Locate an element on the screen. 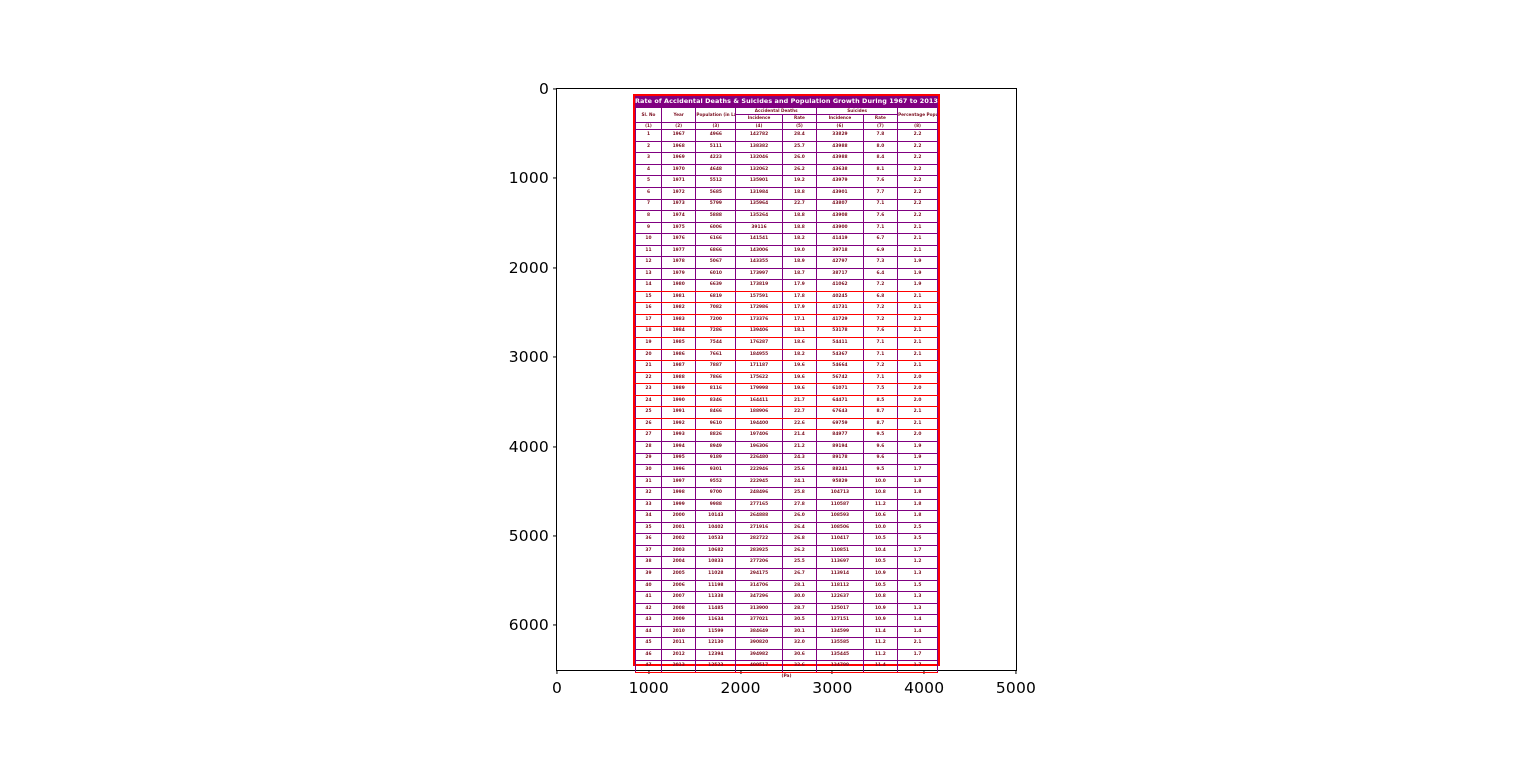  table-row: 8 1974 5888 135264 18.8 43908 7.6 2.2 is located at coordinates (786, 216).